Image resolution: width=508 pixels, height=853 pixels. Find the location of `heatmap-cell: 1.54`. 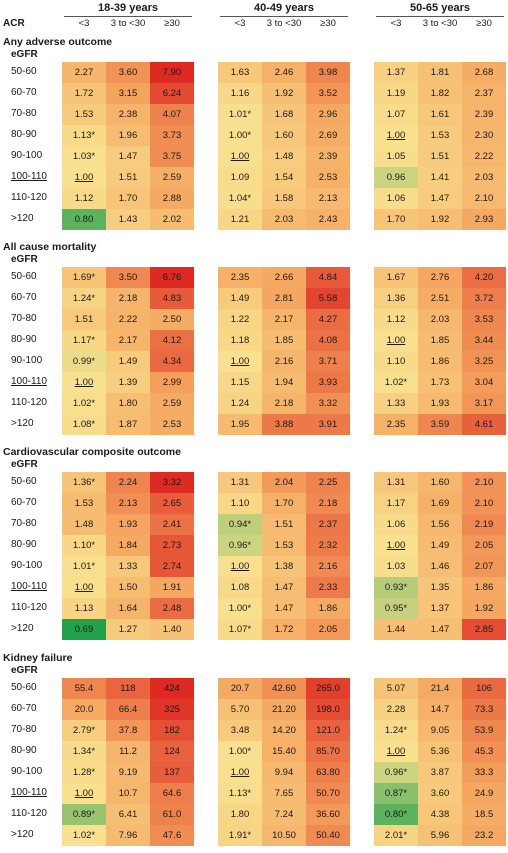

heatmap-cell: 1.54 is located at coordinates (284, 177).